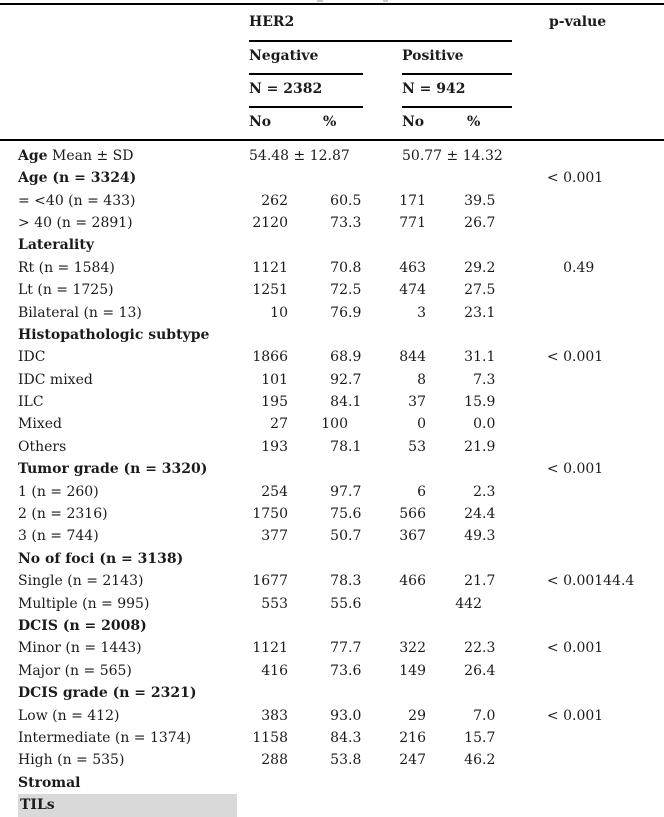 Image resolution: width=664 pixels, height=817 pixels. Describe the element at coordinates (339, 379) in the screenshot. I see `negative-percent-value-int: 92` at that location.